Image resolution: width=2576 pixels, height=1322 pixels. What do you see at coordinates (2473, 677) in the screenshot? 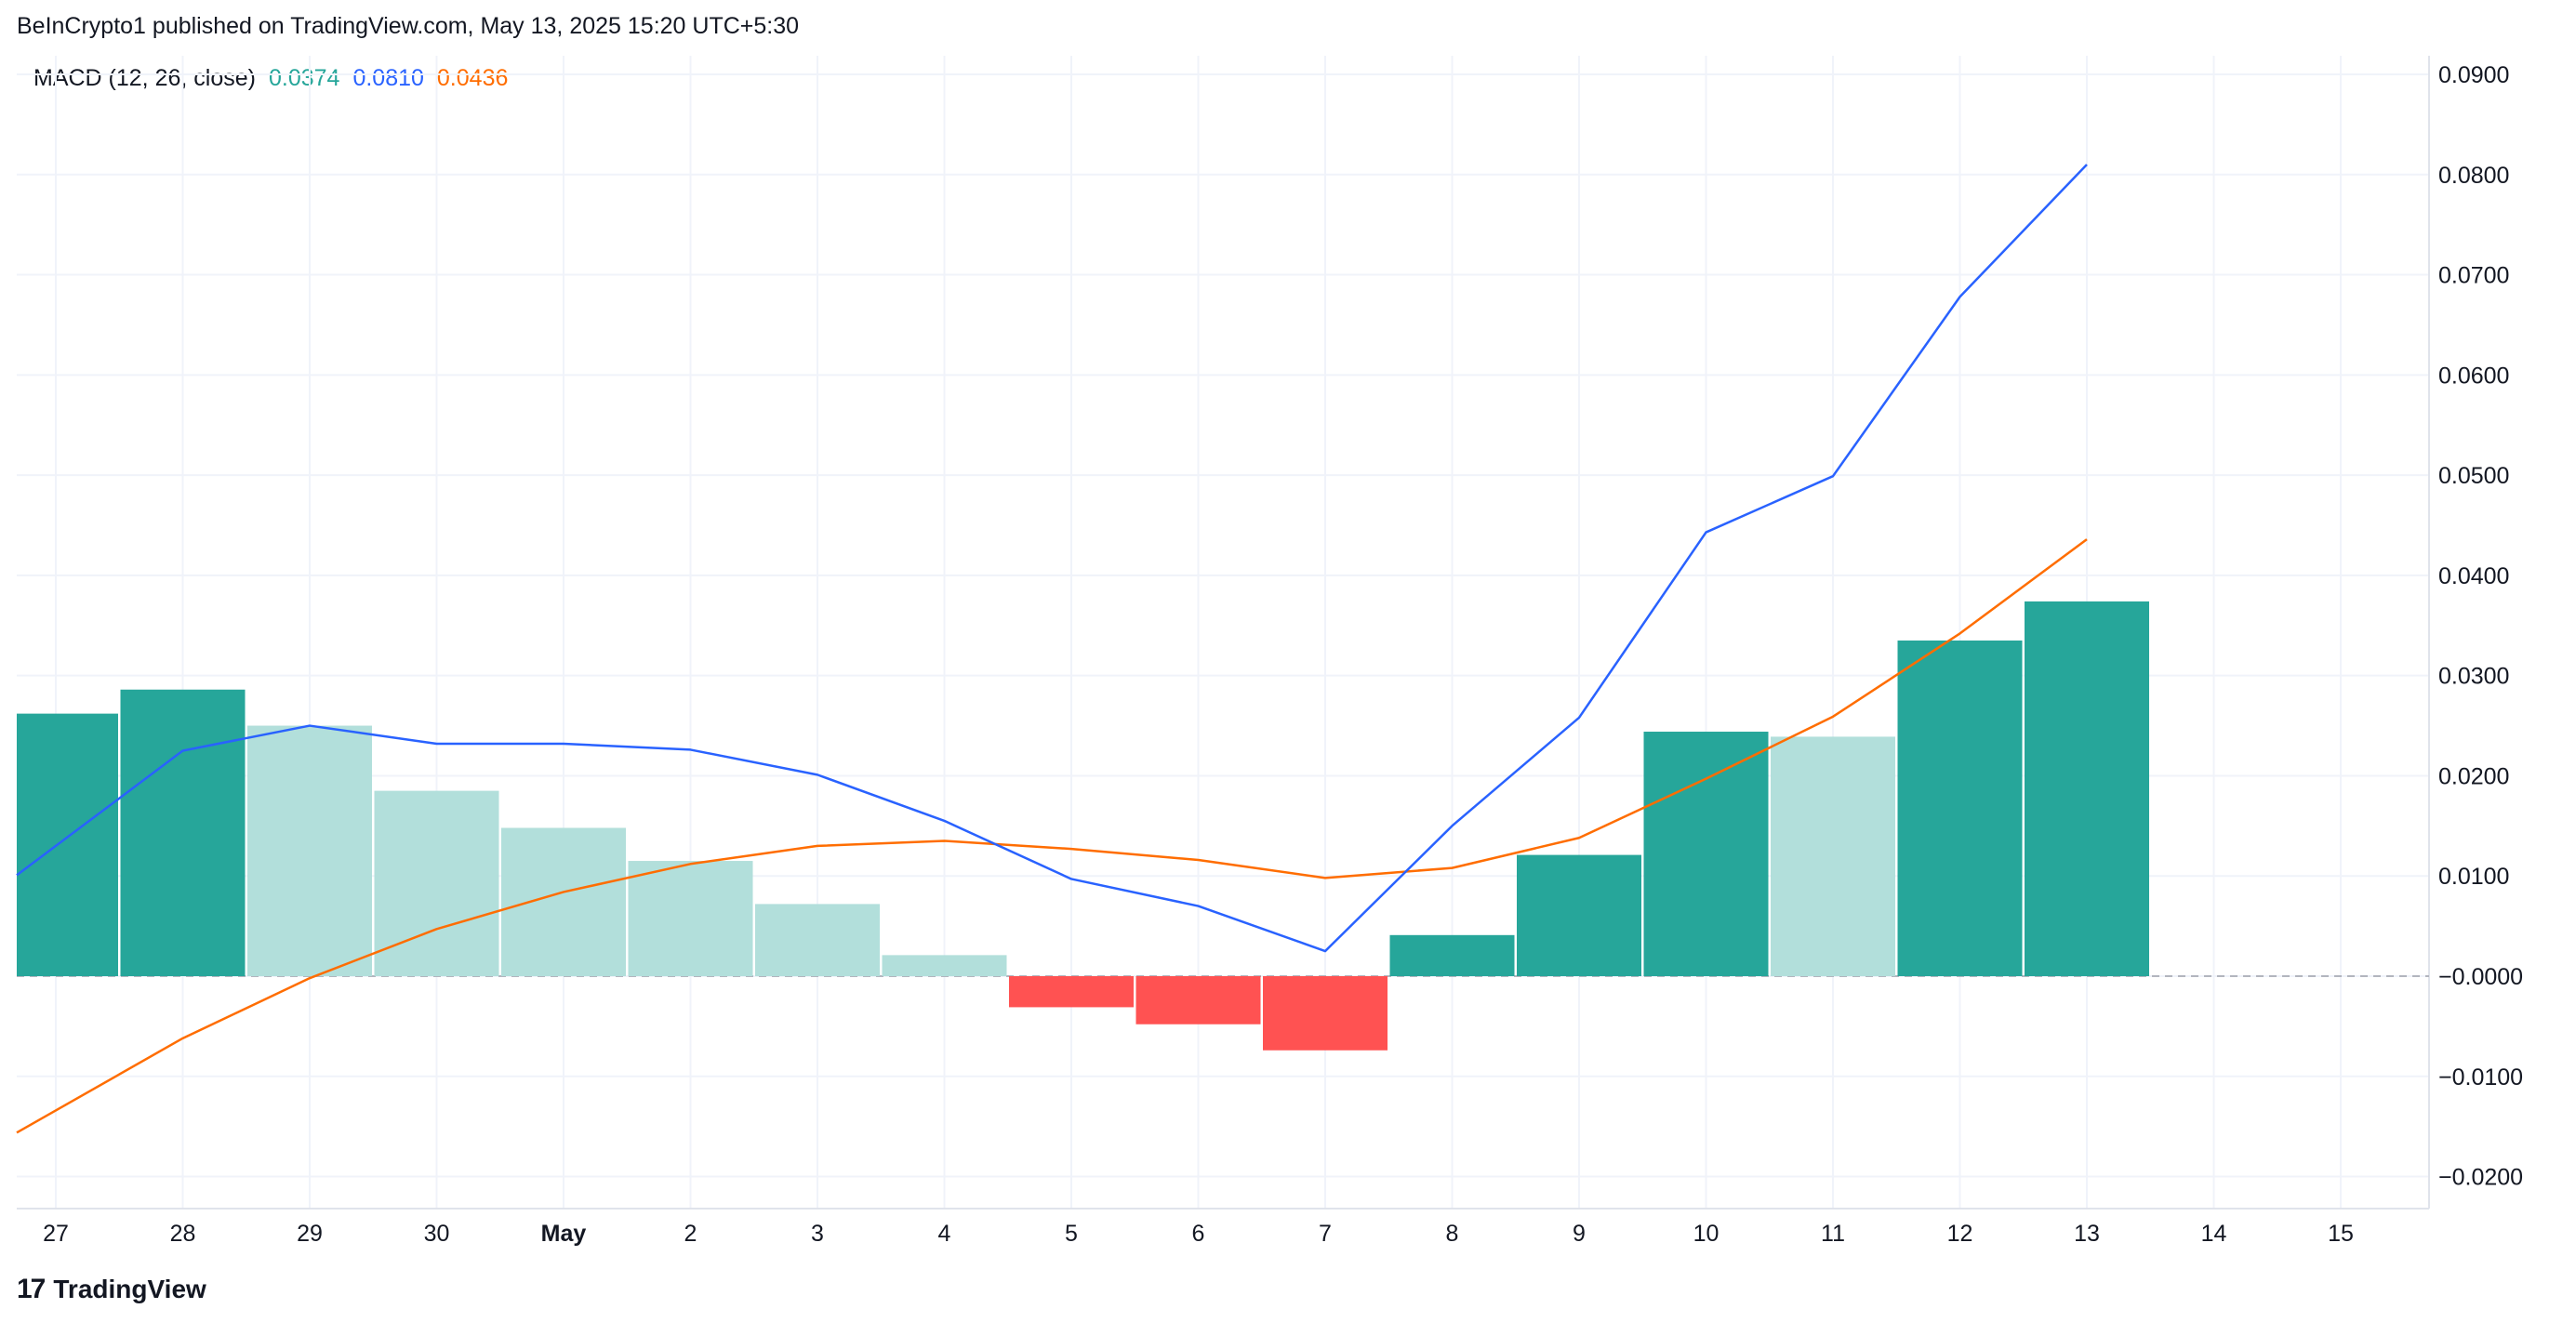
I see `y-tick-label: 0.0300` at bounding box center [2473, 677].